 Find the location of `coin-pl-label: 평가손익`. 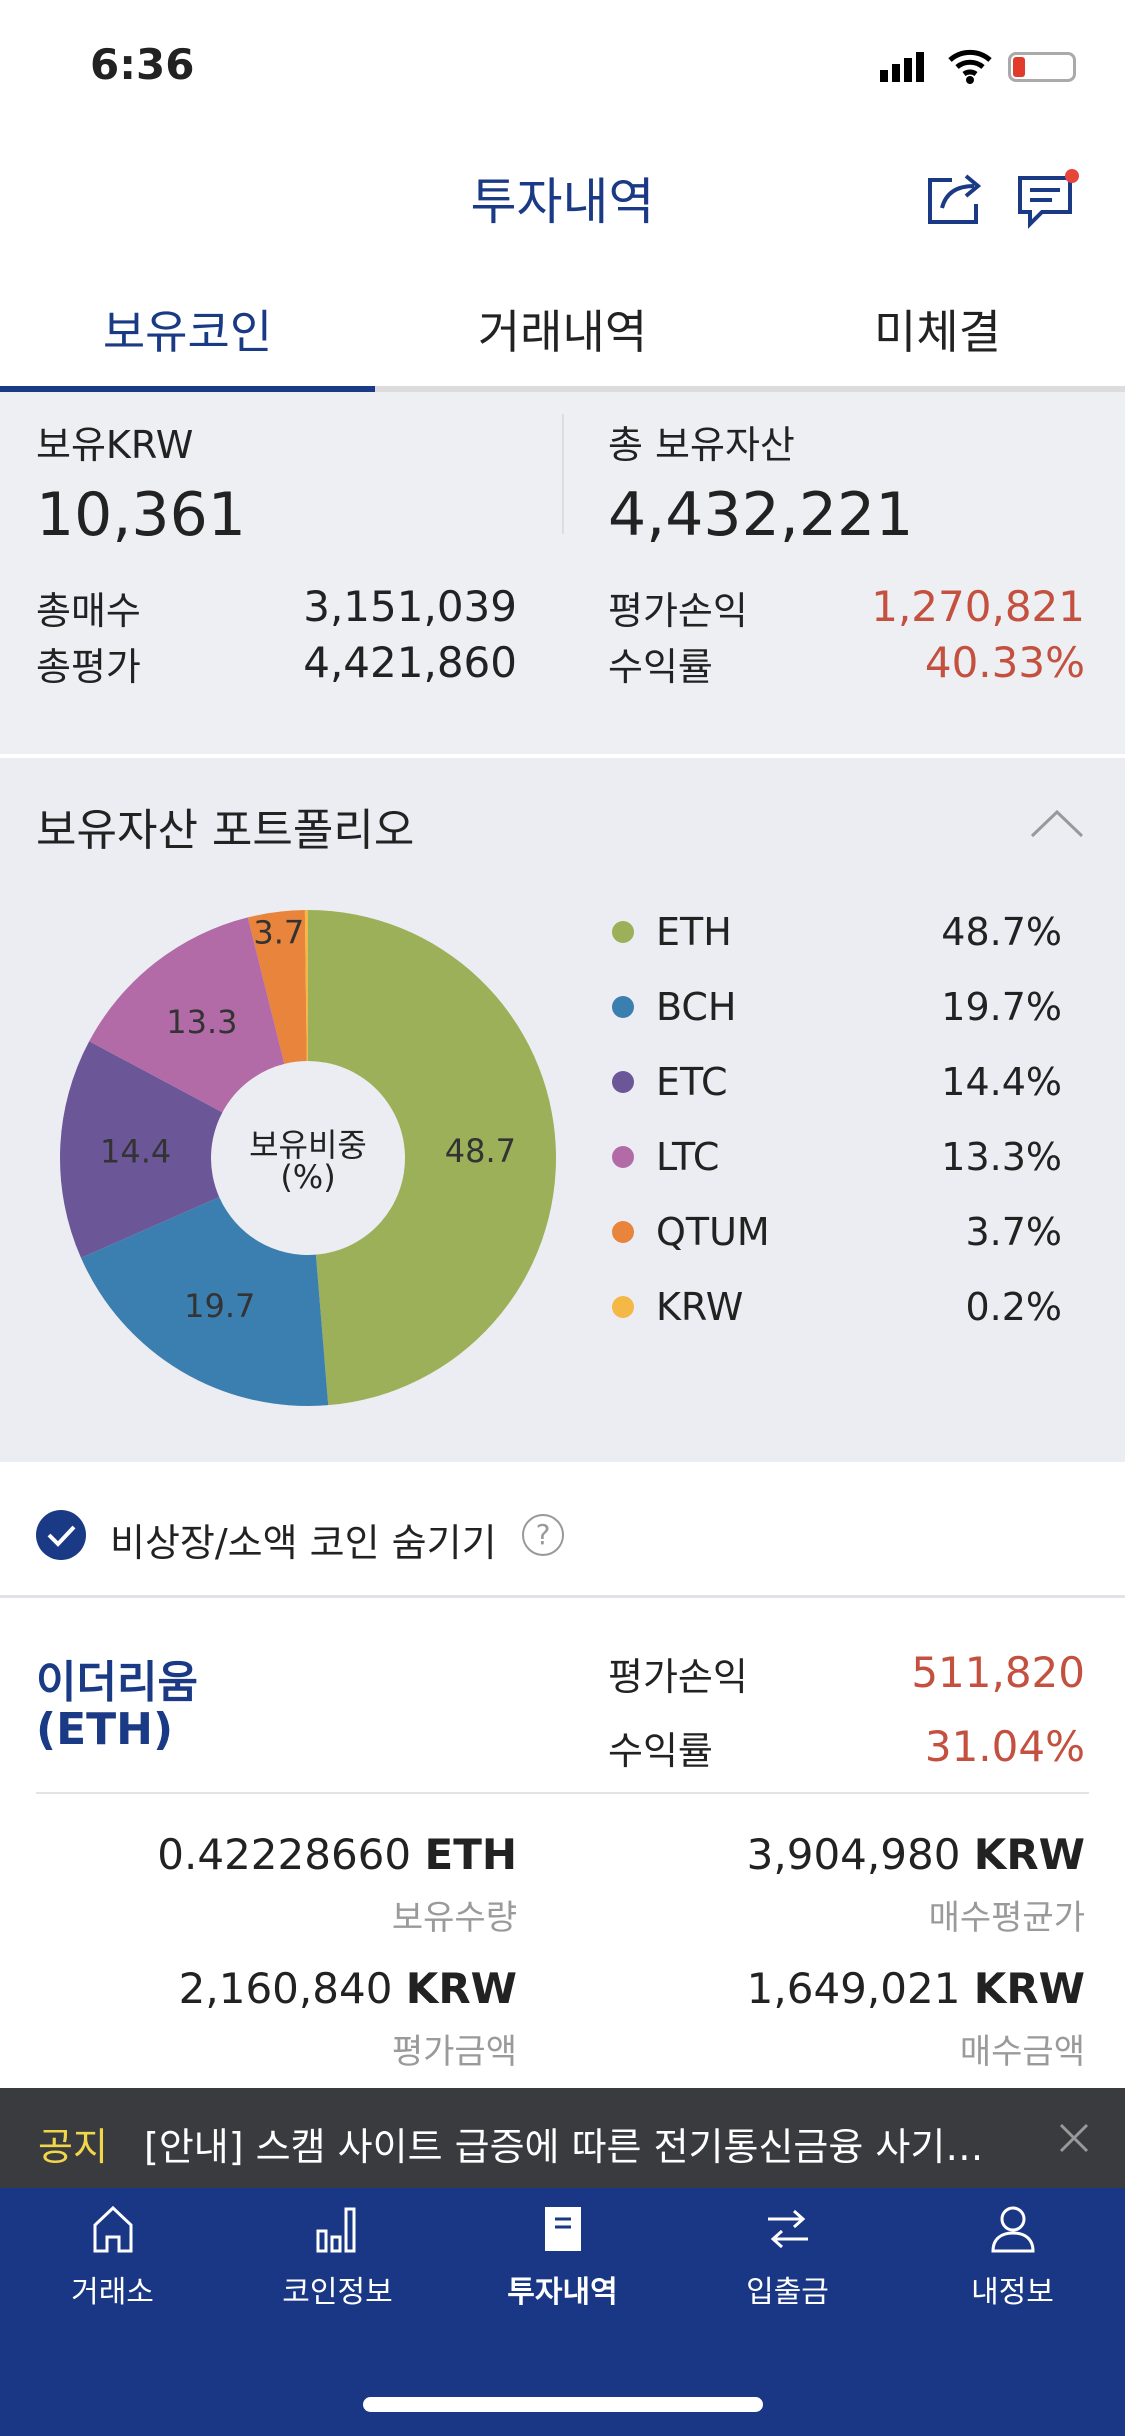

coin-pl-label: 평가손익 is located at coordinates (678, 1677).